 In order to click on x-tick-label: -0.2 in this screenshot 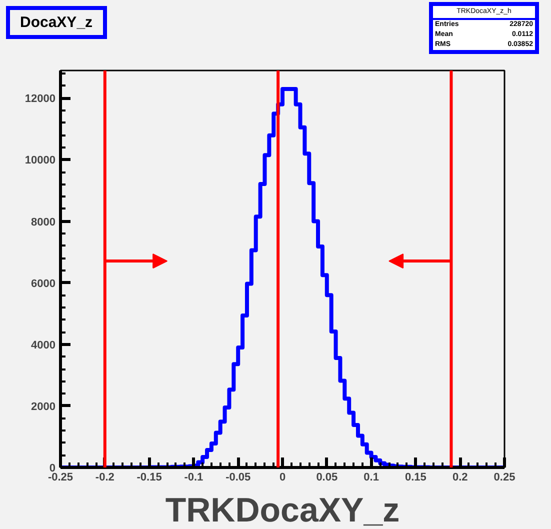, I will do `click(104, 478)`.